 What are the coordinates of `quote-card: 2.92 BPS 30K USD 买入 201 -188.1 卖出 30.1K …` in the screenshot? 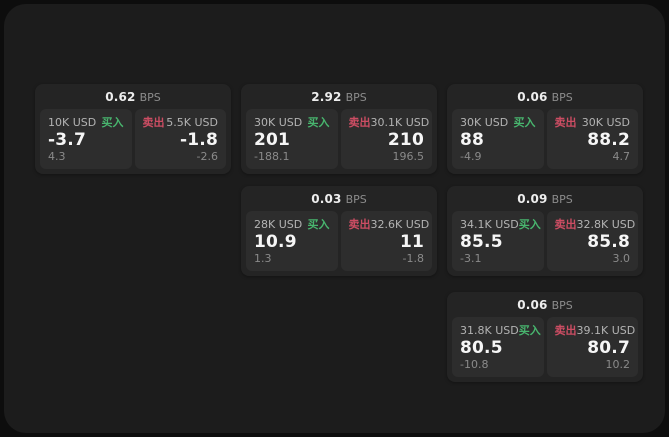 It's located at (339, 129).